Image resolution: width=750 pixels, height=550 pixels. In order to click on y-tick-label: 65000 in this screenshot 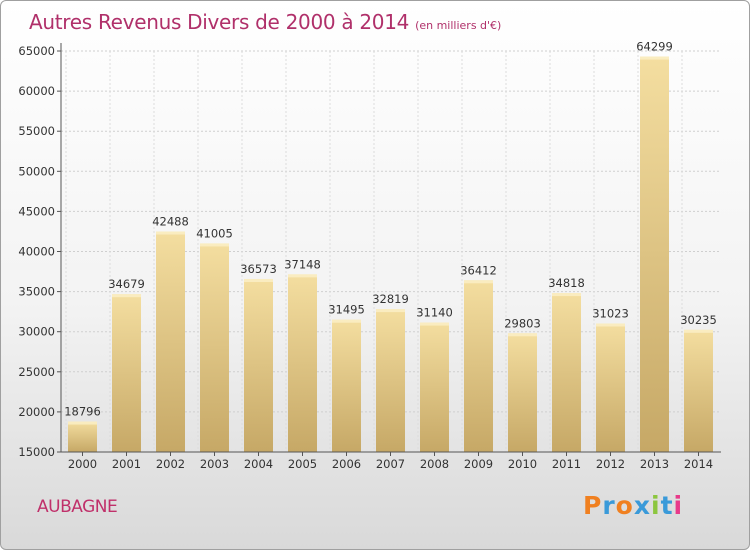, I will do `click(36, 51)`.